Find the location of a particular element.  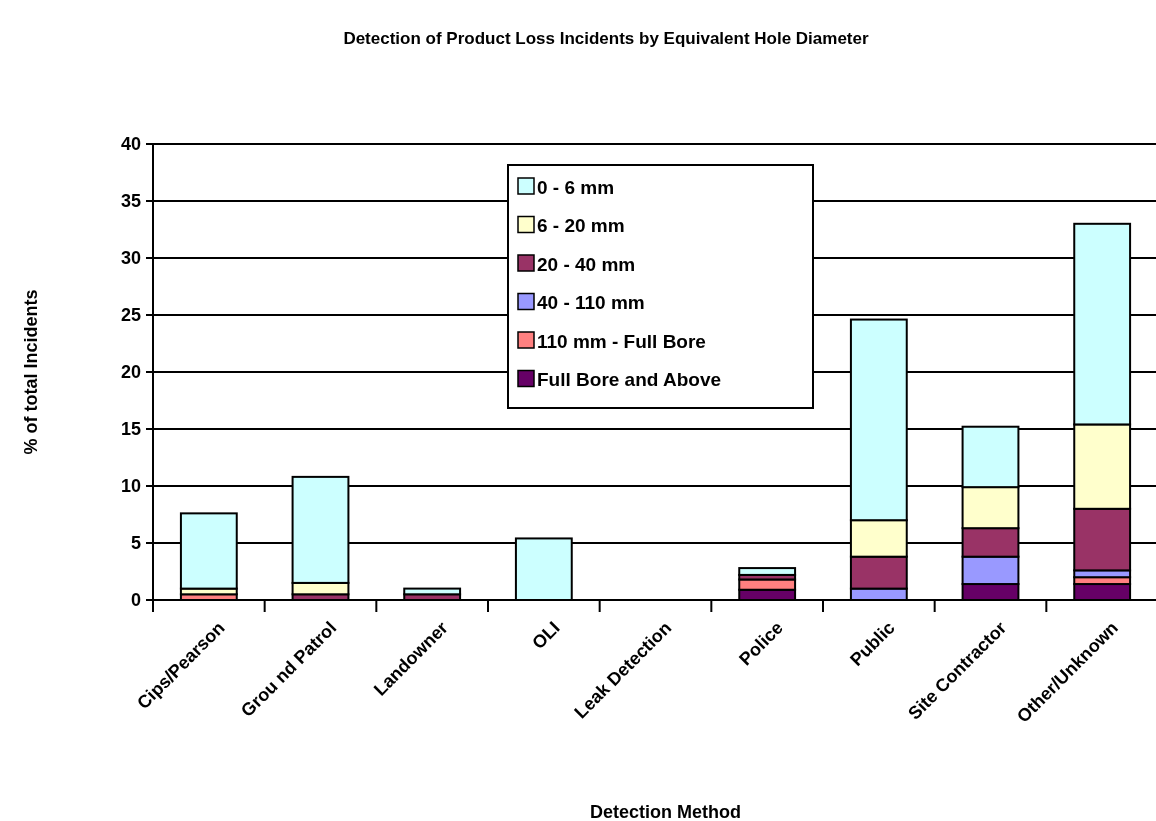

y-tick-label: 0 is located at coordinates (135, 600).